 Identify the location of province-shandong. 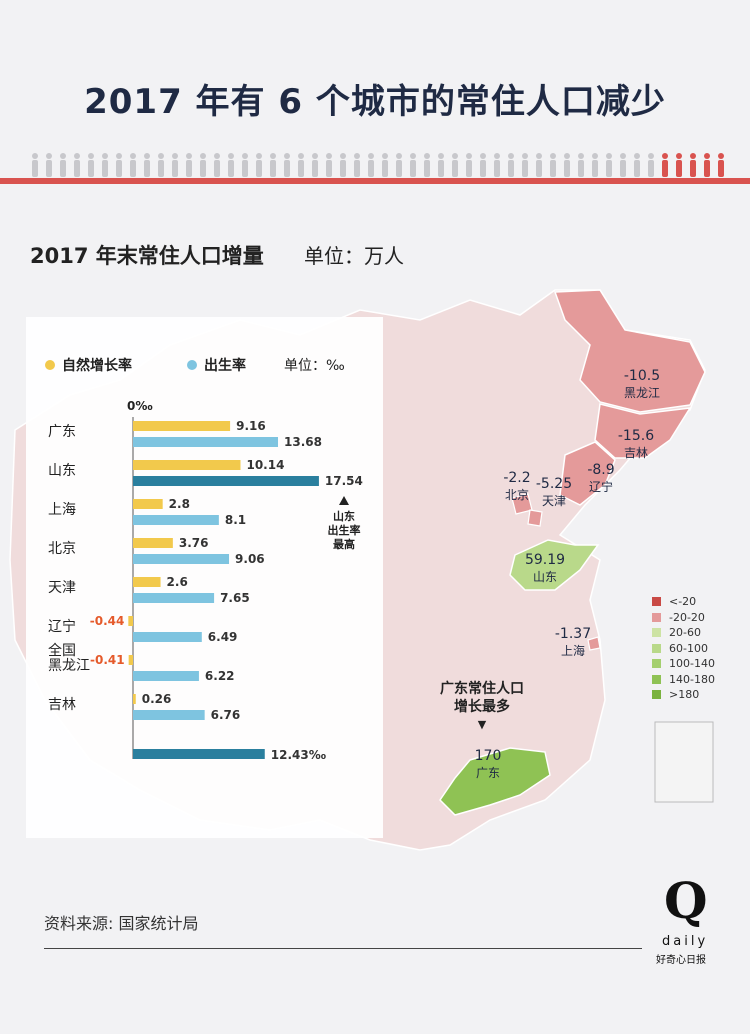
(554, 565).